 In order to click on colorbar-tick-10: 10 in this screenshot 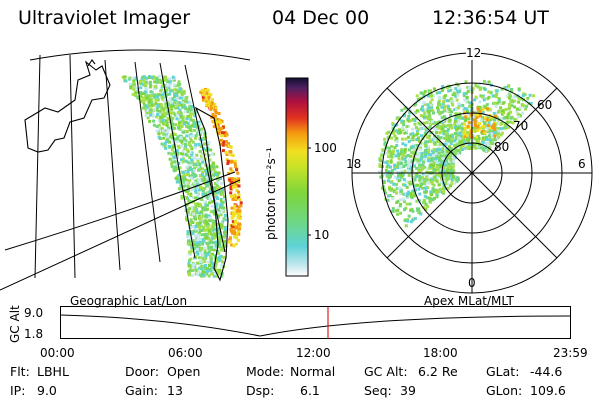, I will do `click(322, 235)`.